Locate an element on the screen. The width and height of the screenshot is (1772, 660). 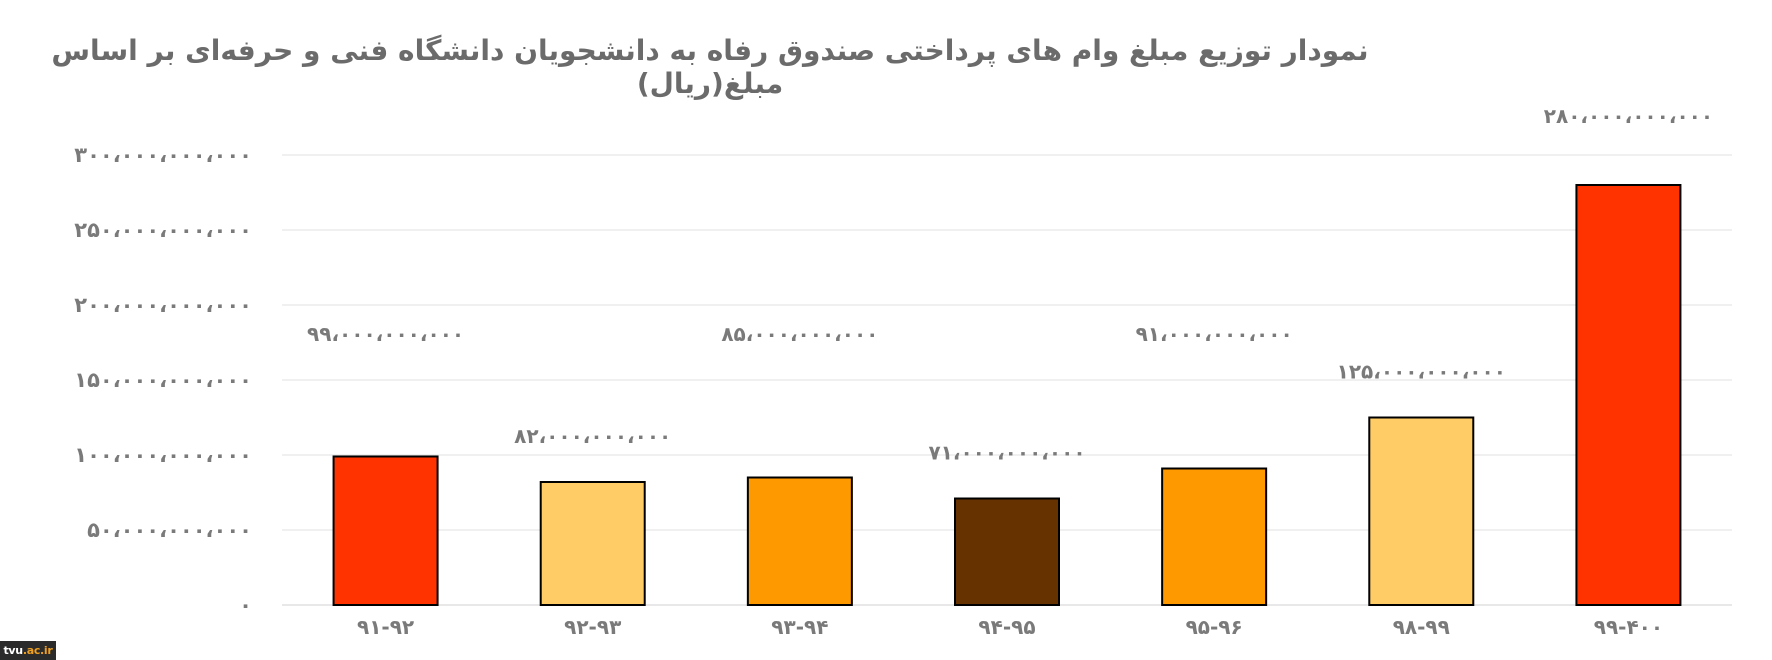
data-label: ۱۲۵،۰۰۰،۰۰۰،۰۰۰ is located at coordinates (1421, 372).